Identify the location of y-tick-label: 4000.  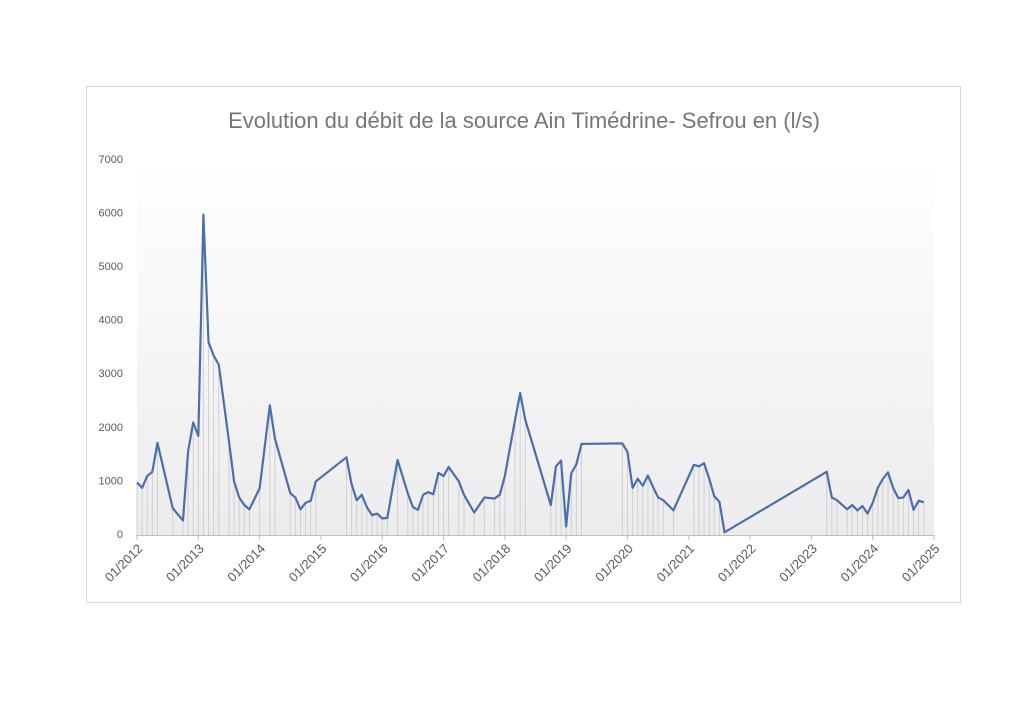
(111, 321).